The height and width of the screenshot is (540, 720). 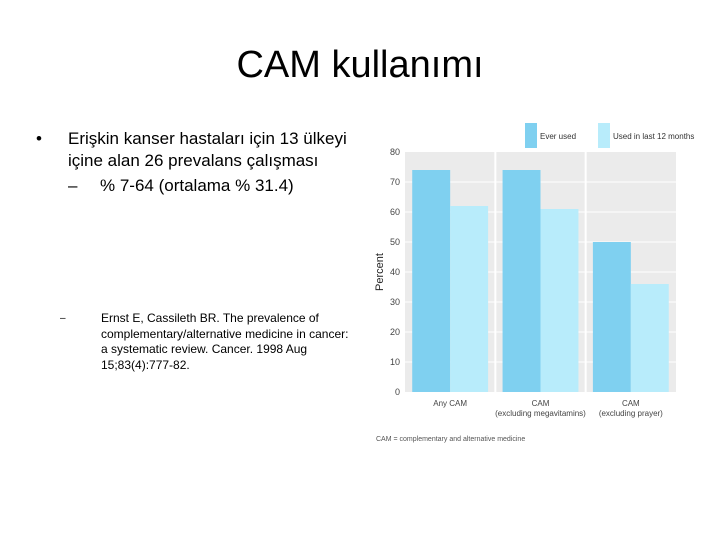 I want to click on legend-label: Used in last 12 months, so click(x=653, y=136).